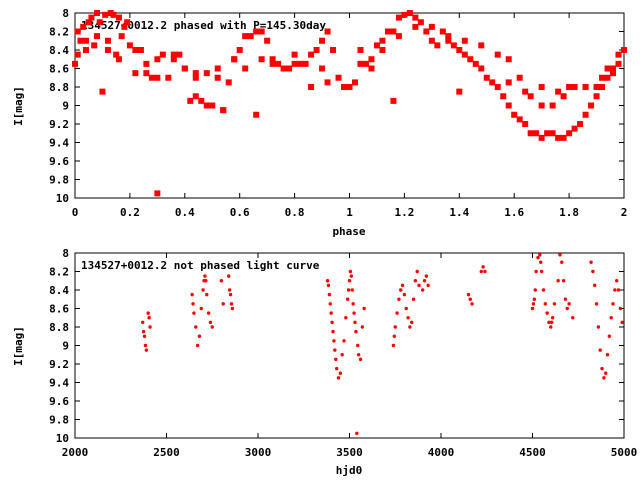  What do you see at coordinates (624, 212) in the screenshot?
I see `phased-x-tick-label: 2` at bounding box center [624, 212].